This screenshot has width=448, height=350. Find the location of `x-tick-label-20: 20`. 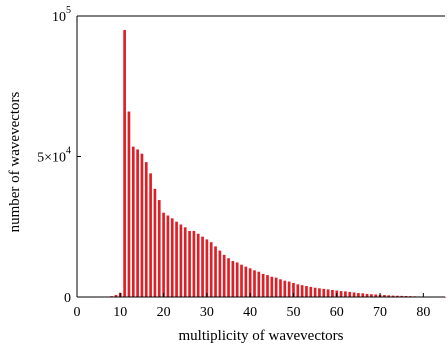

x-tick-label-20: 20 is located at coordinates (164, 312).